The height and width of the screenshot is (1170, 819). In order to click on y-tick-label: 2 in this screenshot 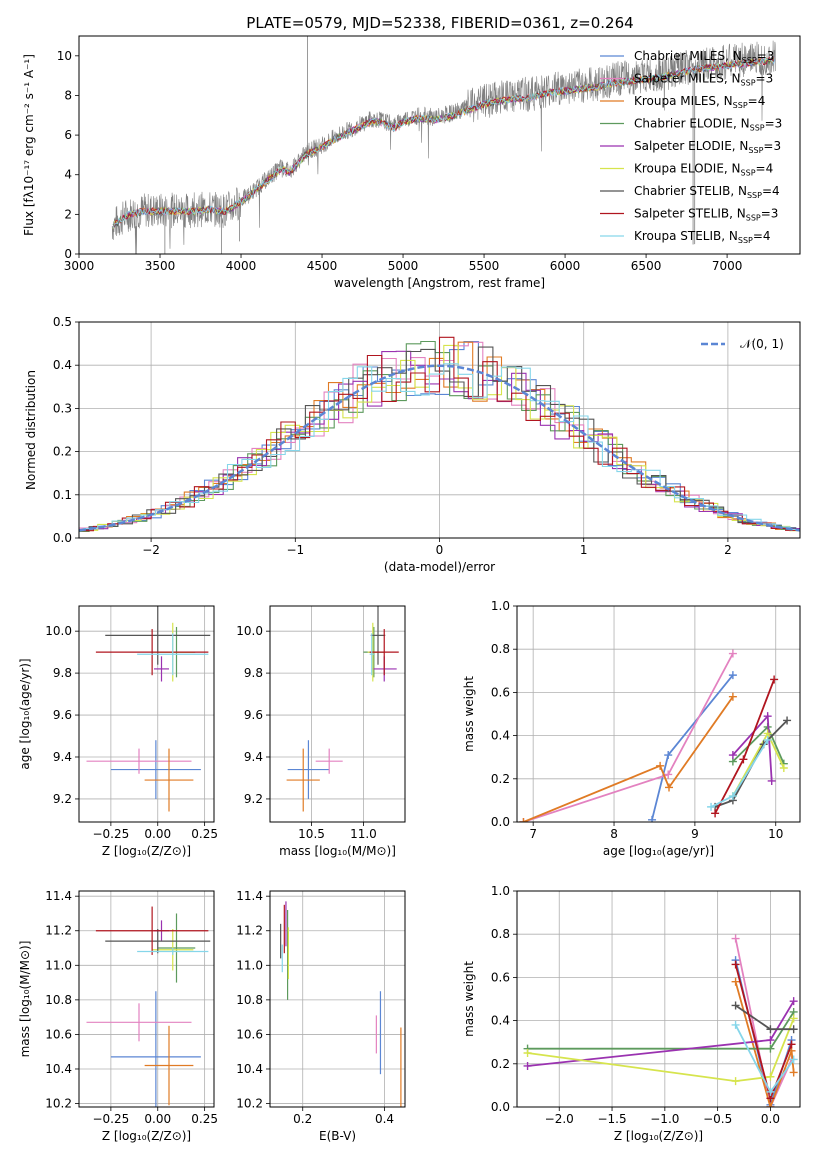, I will do `click(68, 214)`.